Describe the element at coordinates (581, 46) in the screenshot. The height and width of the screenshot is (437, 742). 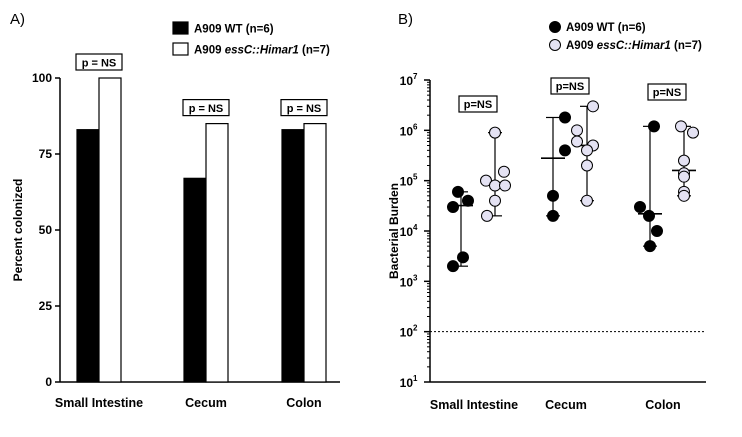
I see `legend-label-b-2-prefix: A909` at that location.